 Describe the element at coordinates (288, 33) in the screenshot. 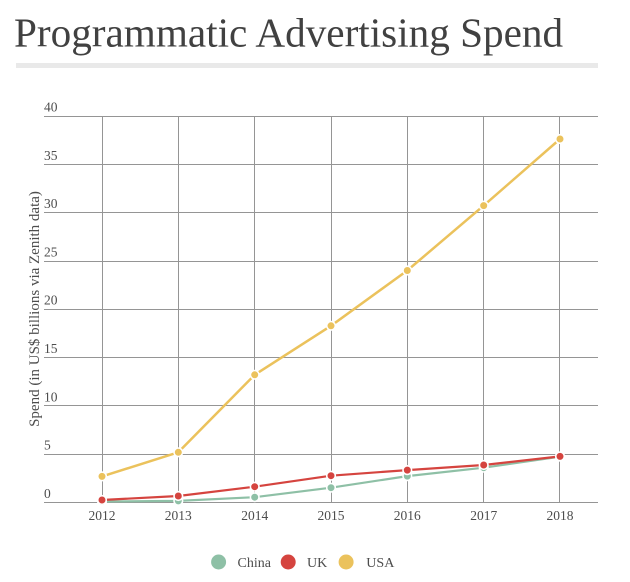

I see `svg-text: Programmatic Advertising Spend` at that location.